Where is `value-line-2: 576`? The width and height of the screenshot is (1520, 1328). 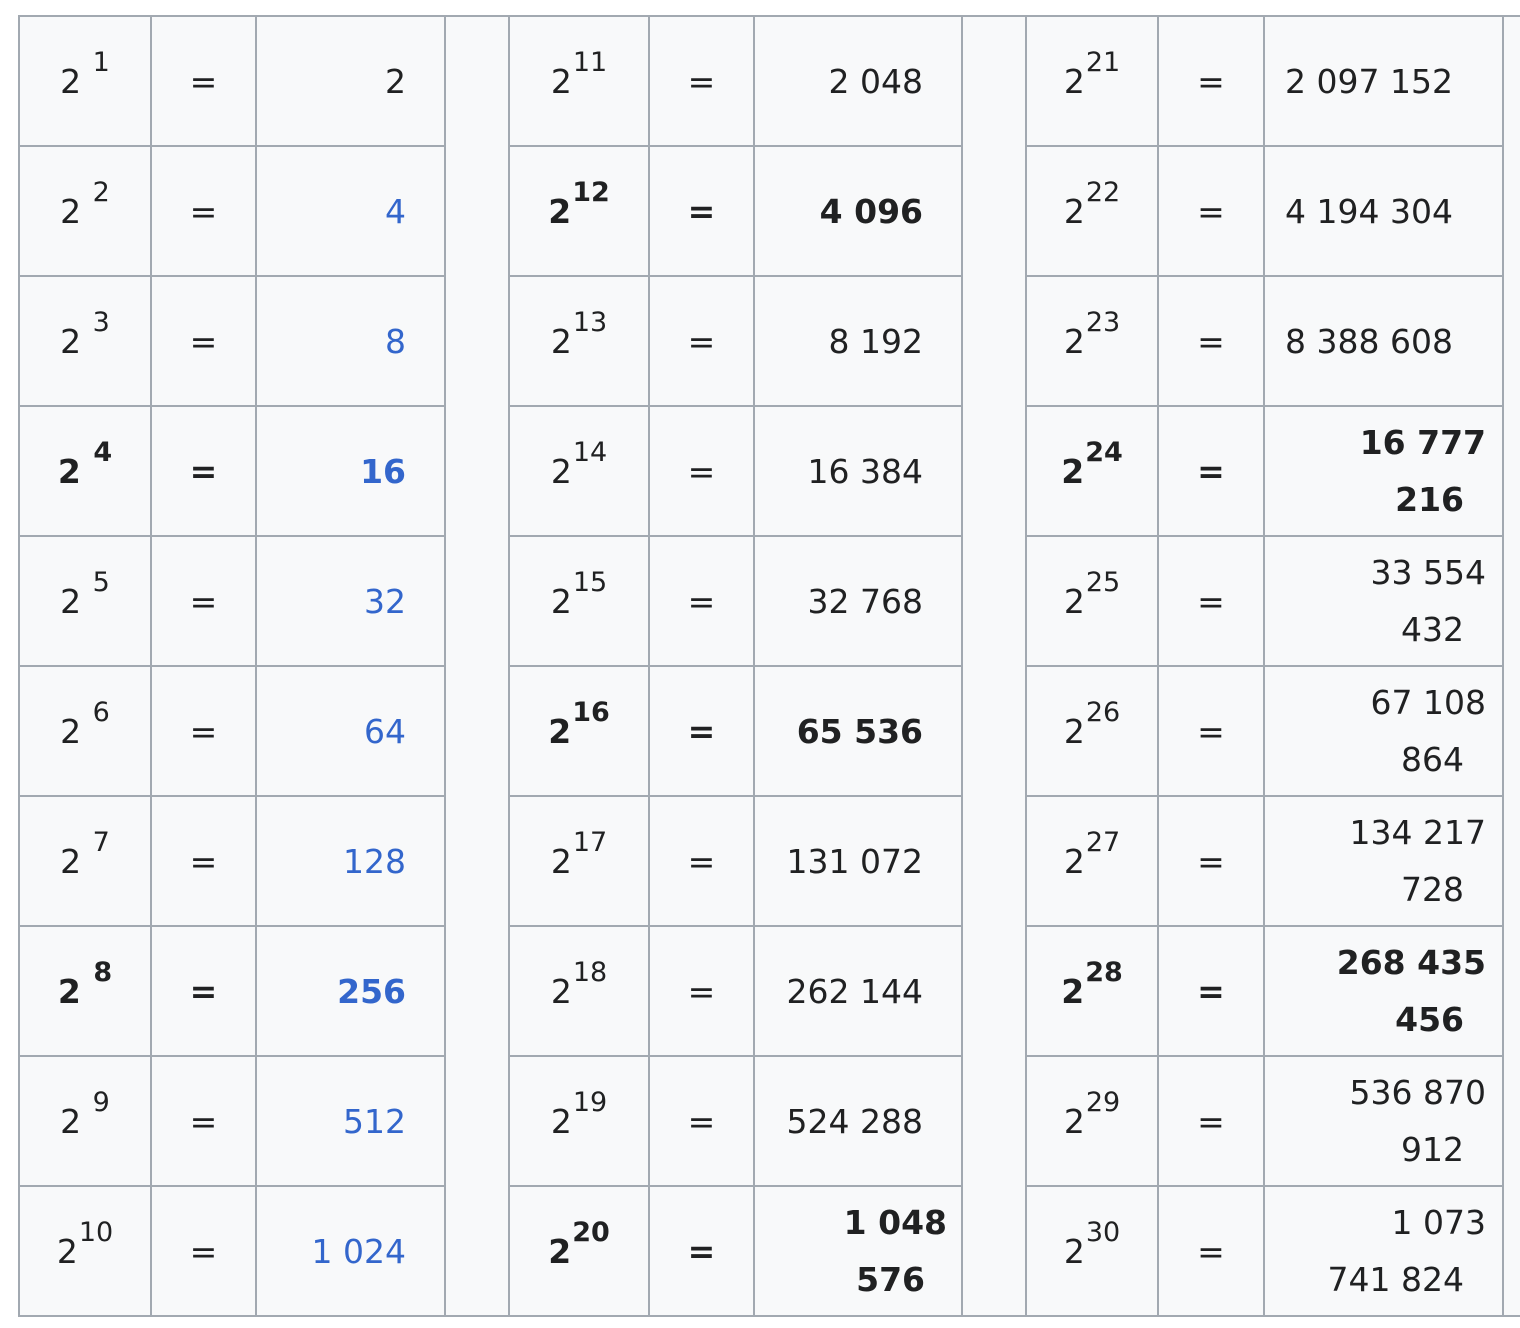 value-line-2: 576 is located at coordinates (890, 1279).